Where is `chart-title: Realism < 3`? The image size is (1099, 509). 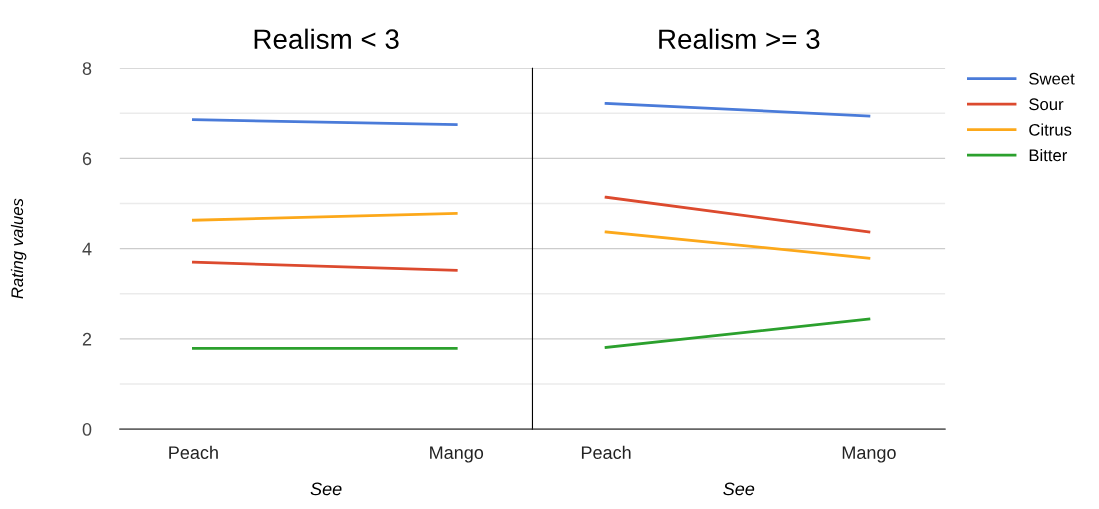 chart-title: Realism < 3 is located at coordinates (326, 39).